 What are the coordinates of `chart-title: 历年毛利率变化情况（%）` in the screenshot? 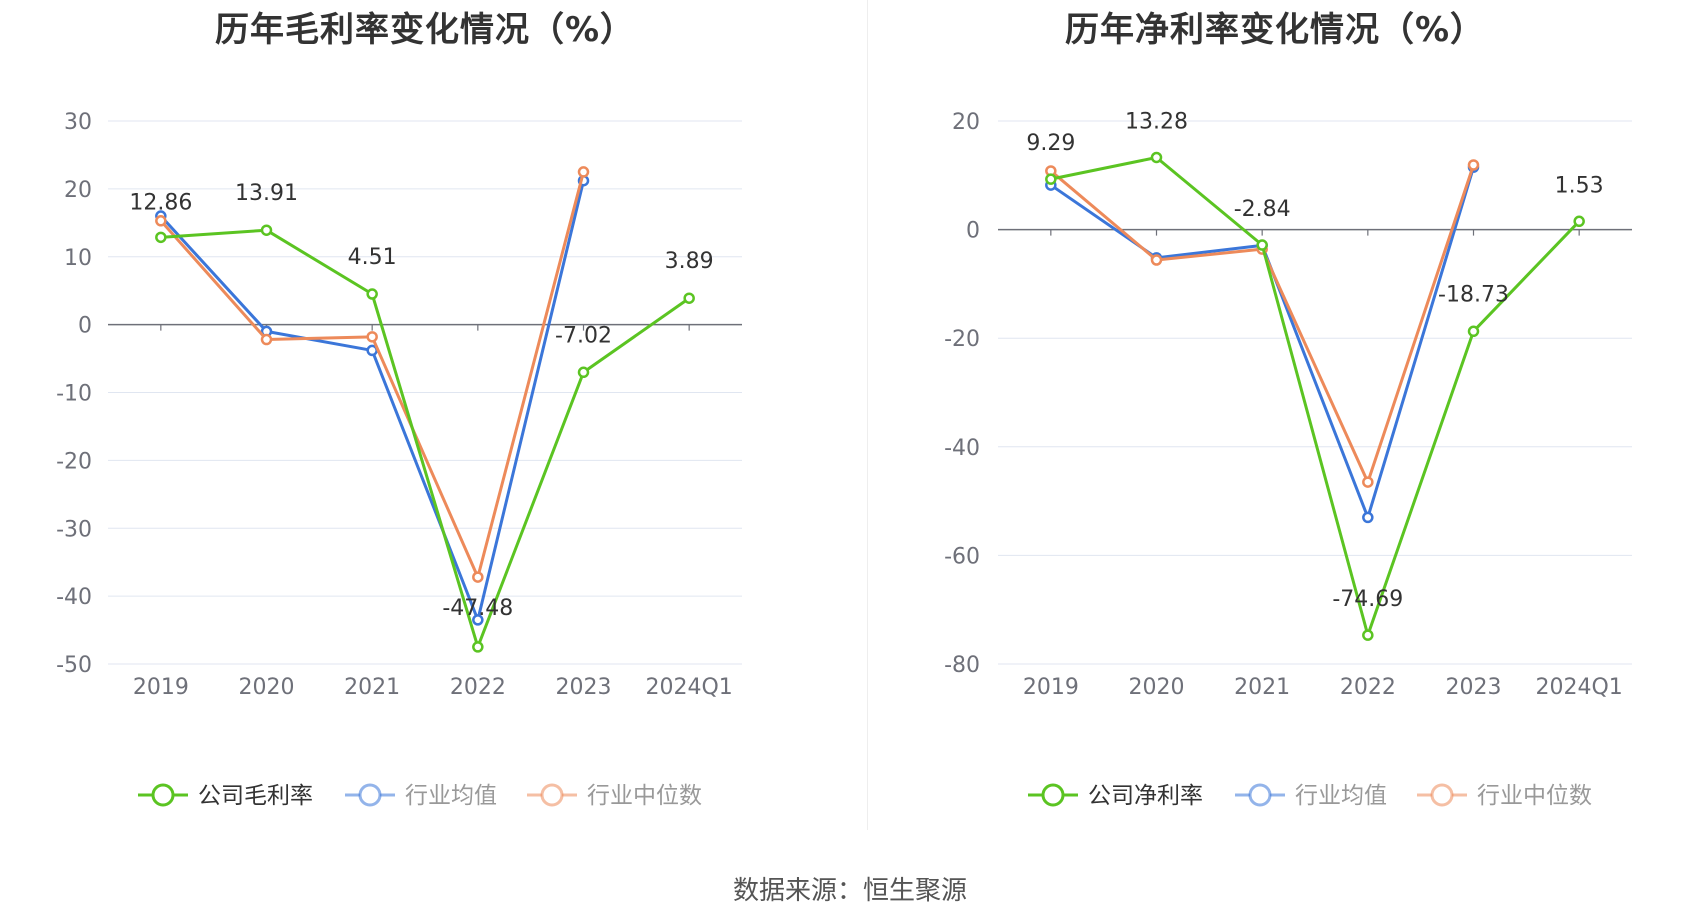 It's located at (425, 30).